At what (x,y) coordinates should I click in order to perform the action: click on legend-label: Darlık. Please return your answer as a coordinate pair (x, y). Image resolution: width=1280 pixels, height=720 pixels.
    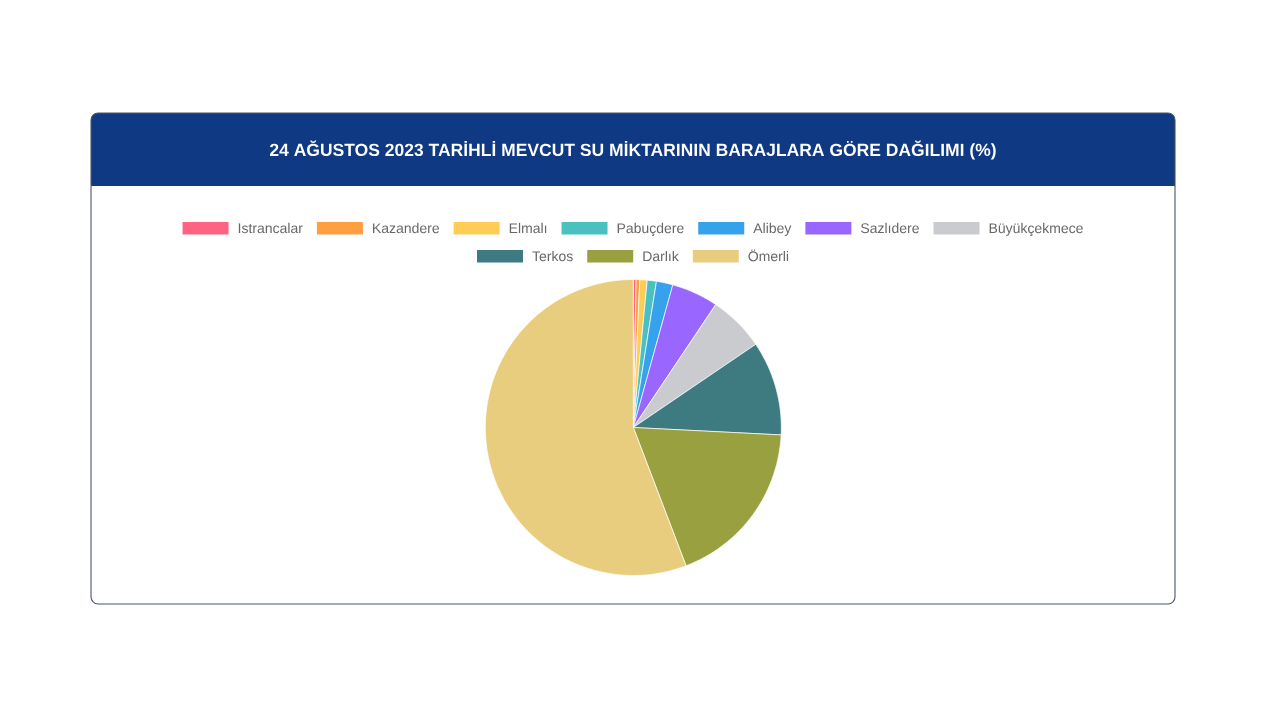
    Looking at the image, I should click on (661, 256).